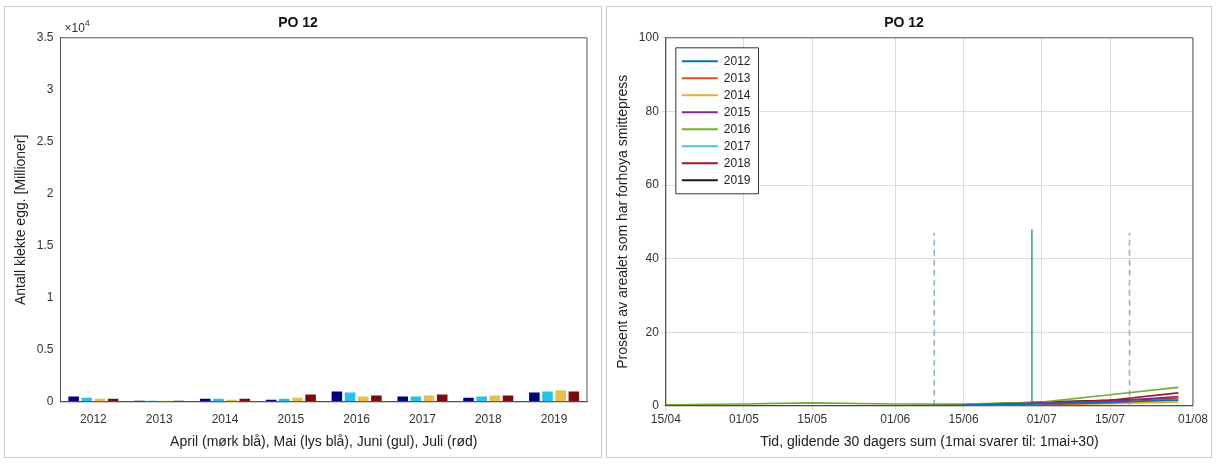 This screenshot has height=465, width=1216. Describe the element at coordinates (45, 37) in the screenshot. I see `y-tick-label: 3.5` at that location.